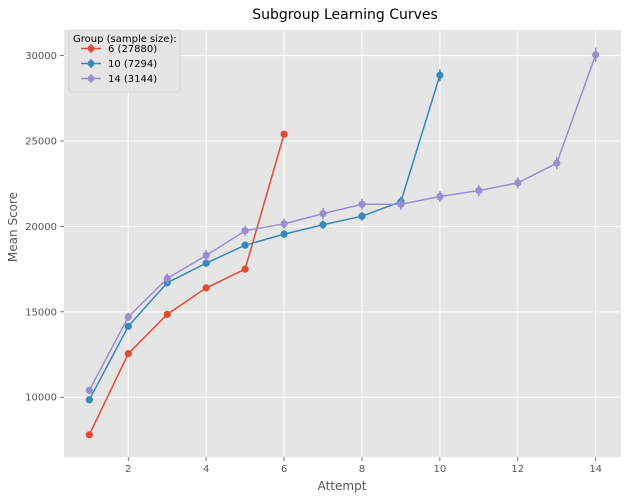 This screenshot has width=631, height=500. What do you see at coordinates (41, 227) in the screenshot?
I see `y-tick-label: 20000` at bounding box center [41, 227].